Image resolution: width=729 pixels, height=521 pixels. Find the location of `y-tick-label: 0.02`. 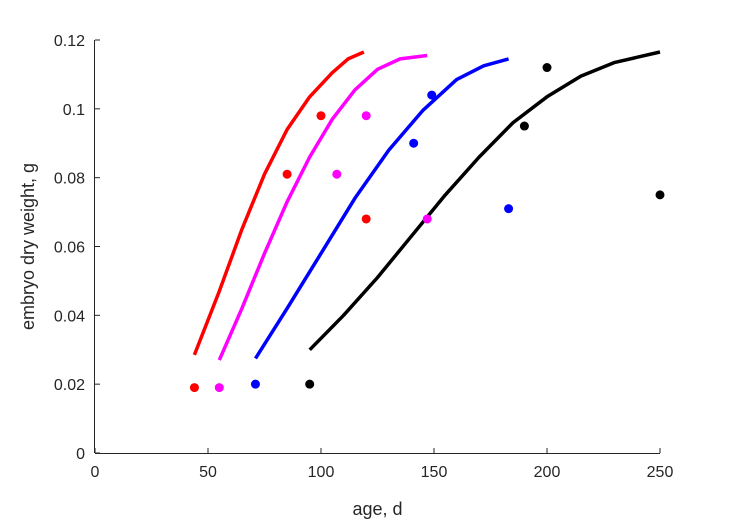

y-tick-label: 0.02 is located at coordinates (69, 385).